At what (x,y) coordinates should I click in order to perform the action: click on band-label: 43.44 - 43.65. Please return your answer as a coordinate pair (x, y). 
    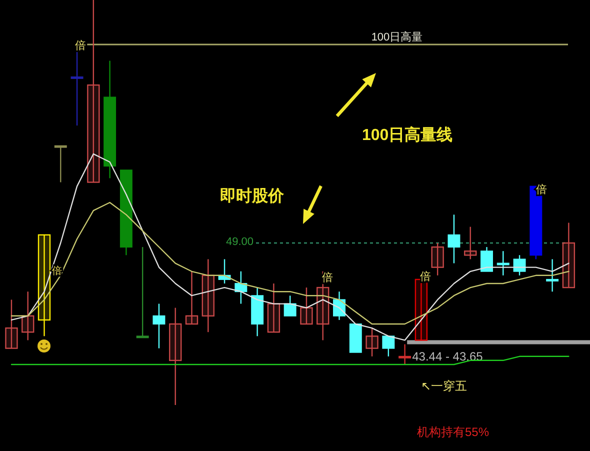
    Looking at the image, I should click on (448, 356).